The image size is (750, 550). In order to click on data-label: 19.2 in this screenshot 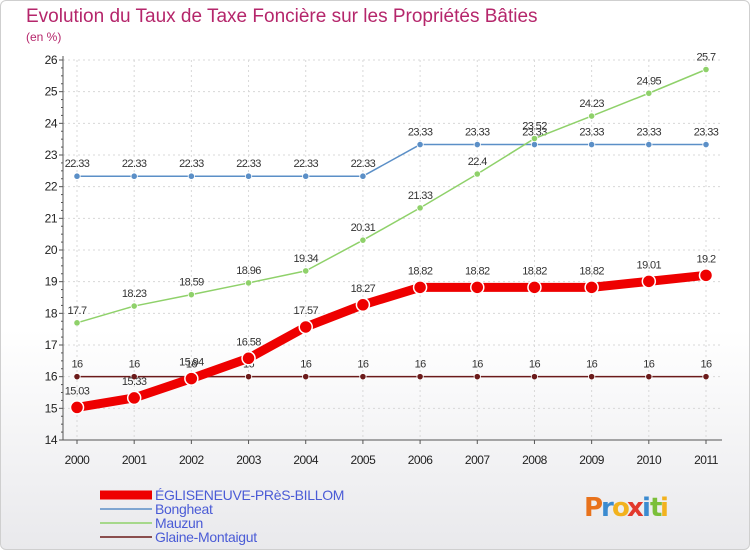, I will do `click(705, 259)`.